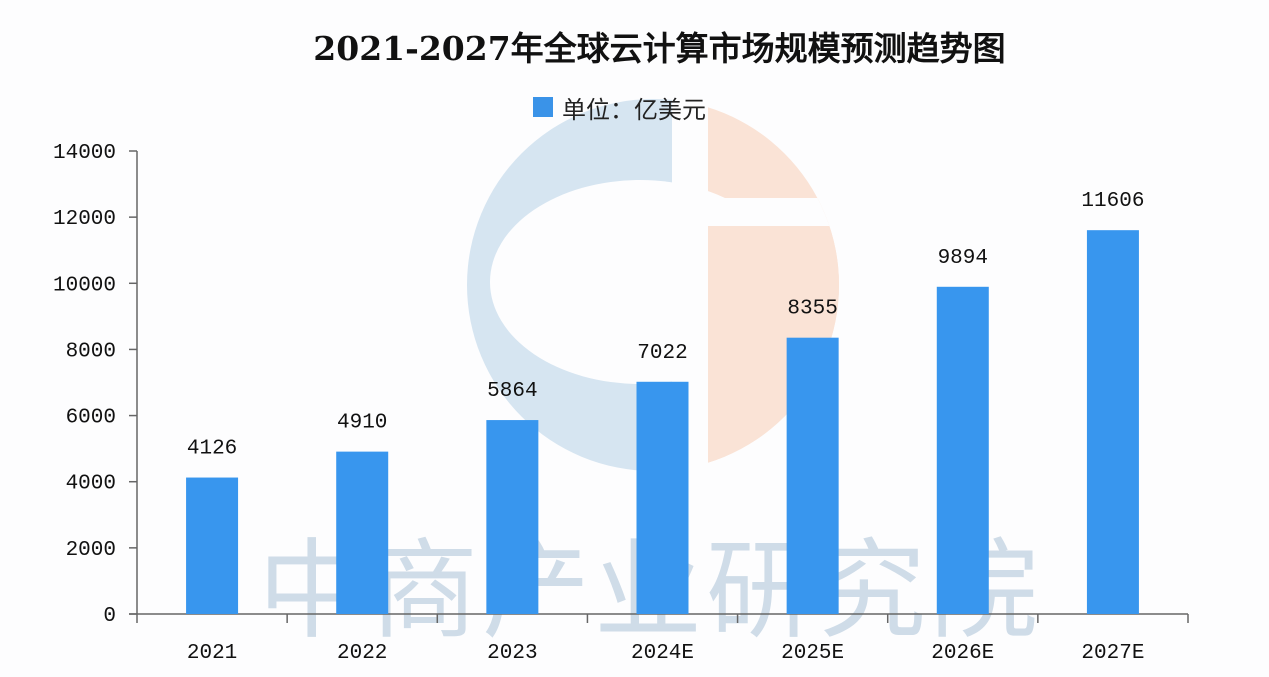 This screenshot has width=1269, height=677. What do you see at coordinates (963, 258) in the screenshot?
I see `data-label: 9894` at bounding box center [963, 258].